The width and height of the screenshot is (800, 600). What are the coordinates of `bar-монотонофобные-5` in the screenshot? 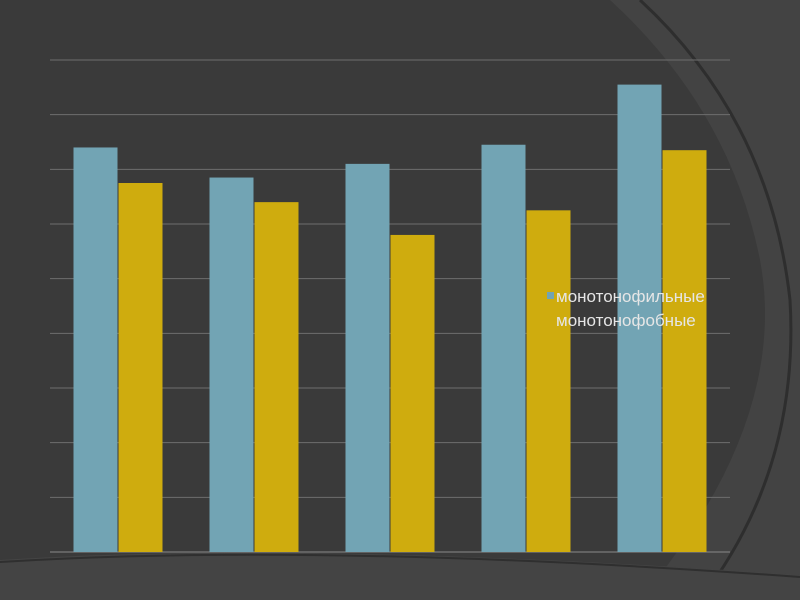 It's located at (684, 351).